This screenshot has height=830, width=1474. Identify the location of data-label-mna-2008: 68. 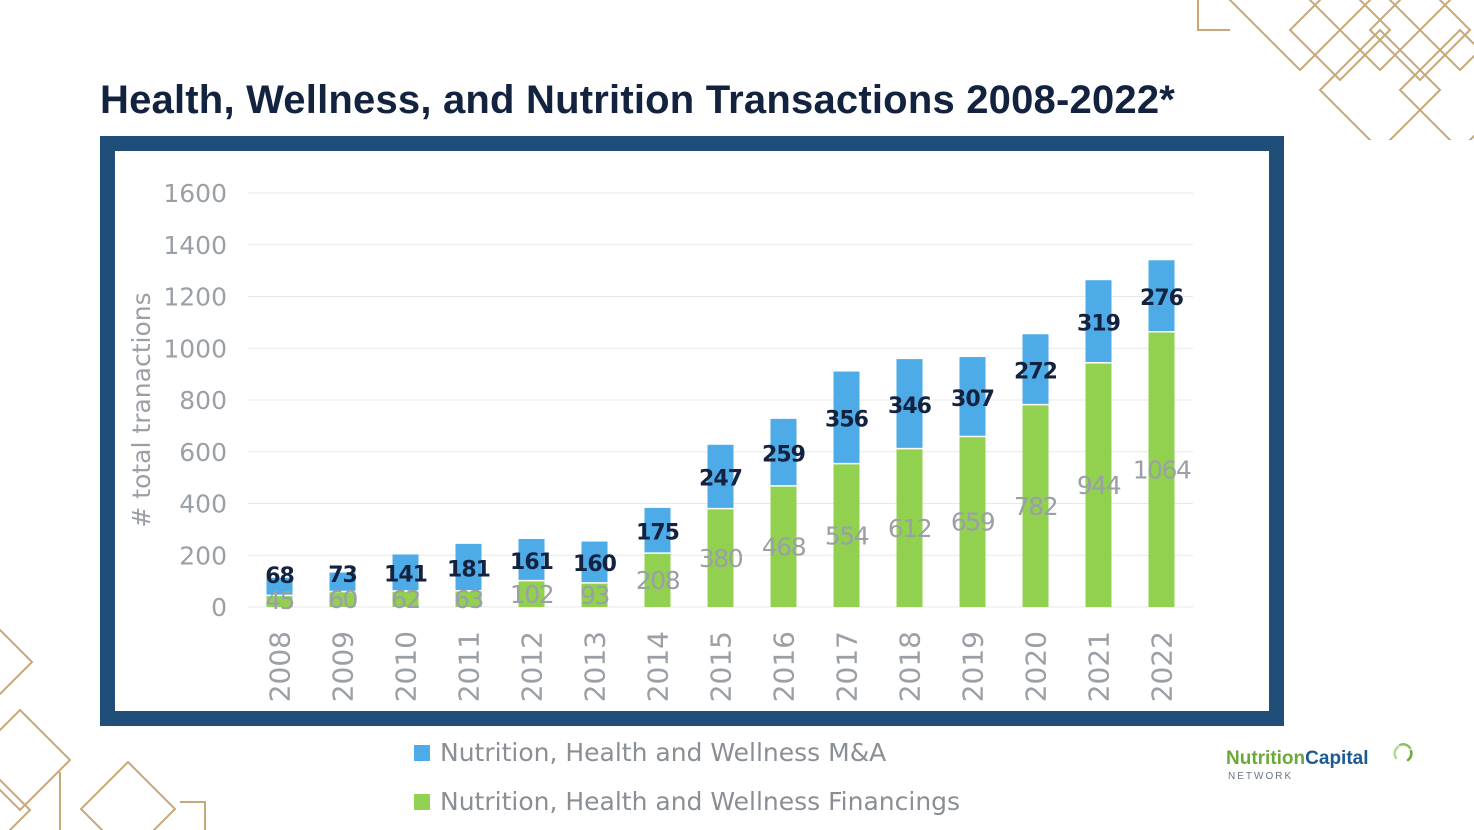
(279, 576).